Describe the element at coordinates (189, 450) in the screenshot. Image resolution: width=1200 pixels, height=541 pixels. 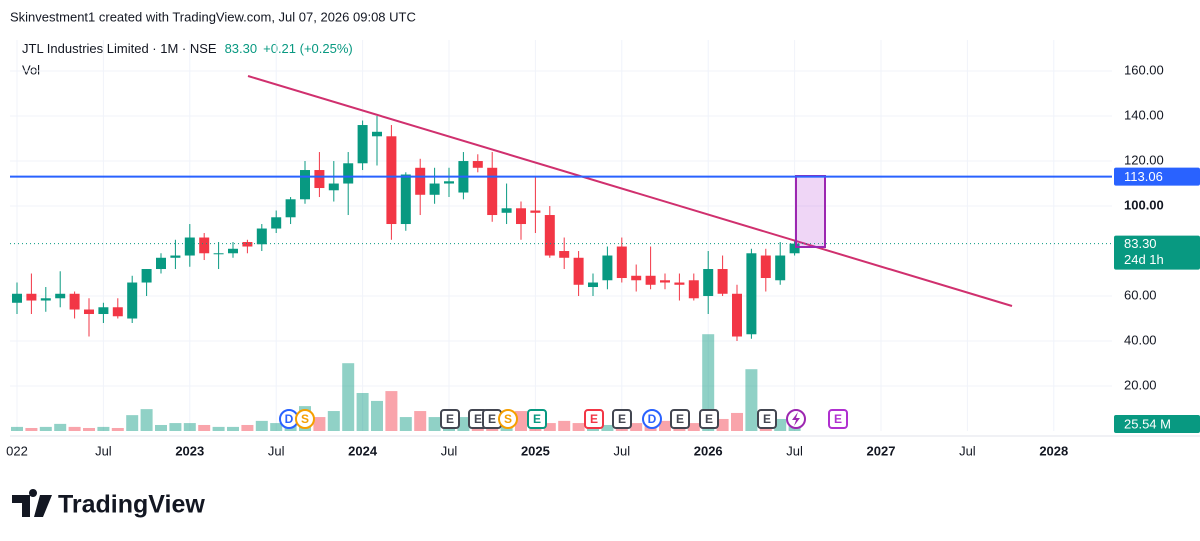
I see `x-tick-label: 2023` at that location.